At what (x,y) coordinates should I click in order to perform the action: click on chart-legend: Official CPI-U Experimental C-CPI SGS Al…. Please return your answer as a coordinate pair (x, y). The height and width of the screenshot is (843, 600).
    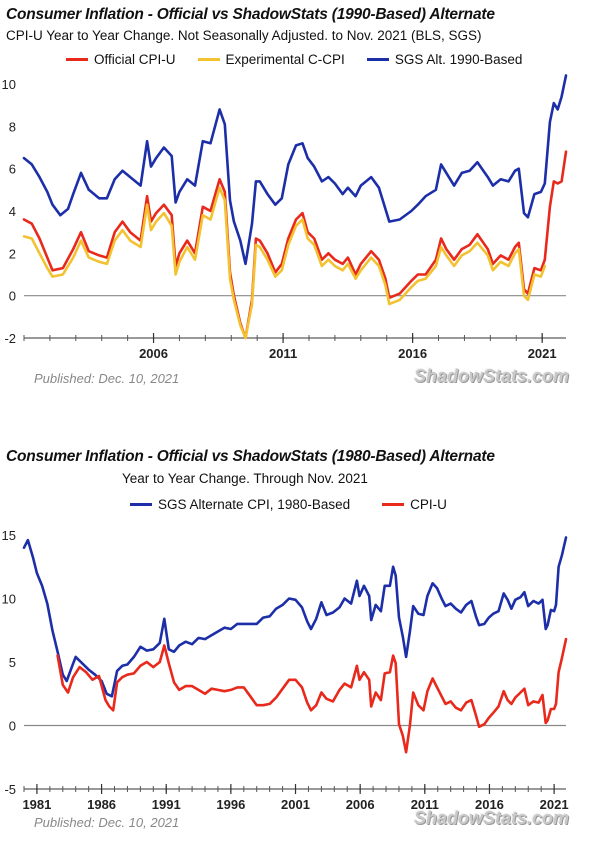
    Looking at the image, I should click on (297, 59).